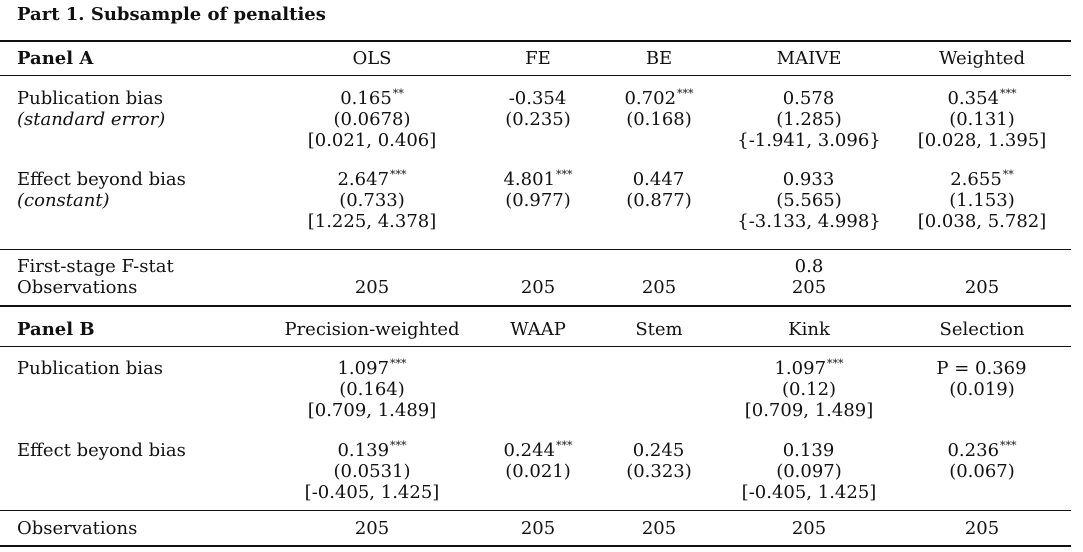 The image size is (1083, 552). I want to click on confidence-interval: {-3.133, 4.998}, so click(809, 221).